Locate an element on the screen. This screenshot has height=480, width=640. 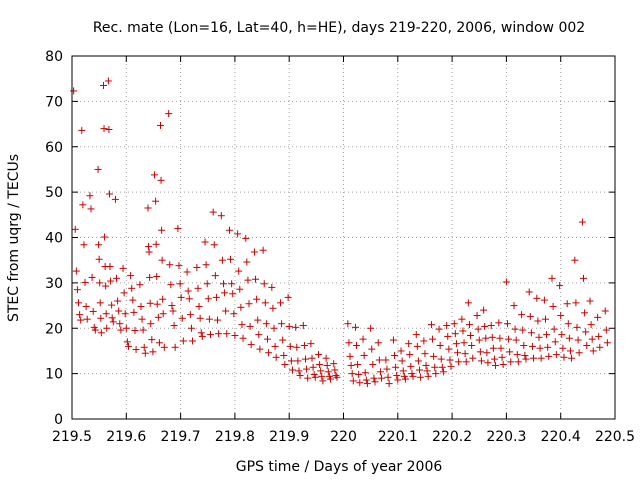
y-tick-label: 0 is located at coordinates (58, 420).